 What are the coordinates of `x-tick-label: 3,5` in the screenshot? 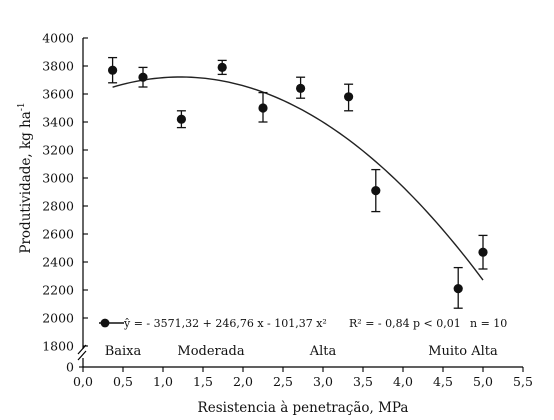 It's located at (363, 381).